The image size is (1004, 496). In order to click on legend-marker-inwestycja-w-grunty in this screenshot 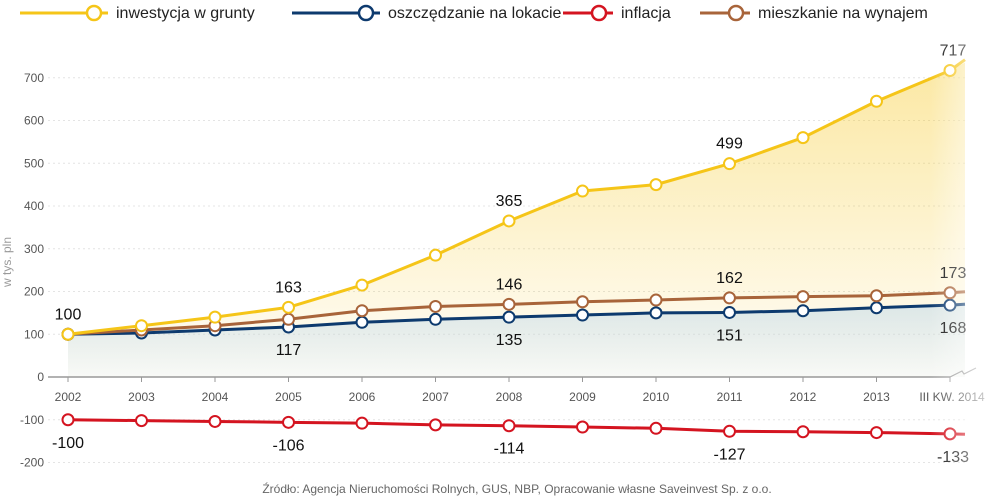, I will do `click(94, 13)`.